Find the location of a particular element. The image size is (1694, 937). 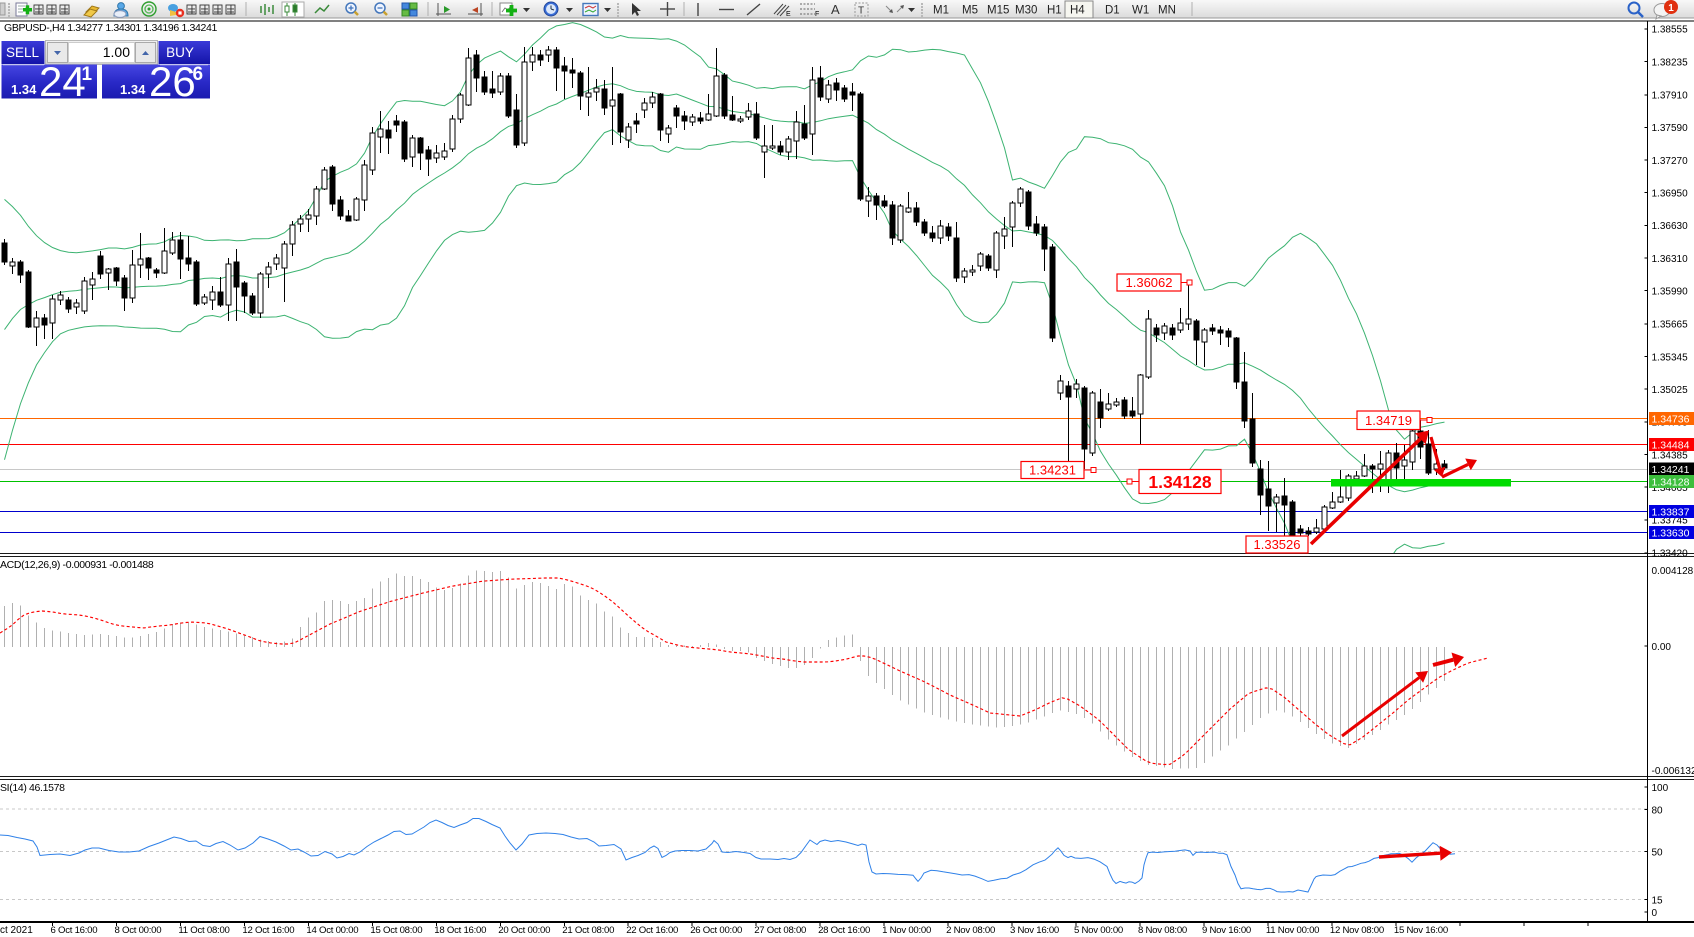

svg-text: 0 is located at coordinates (1655, 913).